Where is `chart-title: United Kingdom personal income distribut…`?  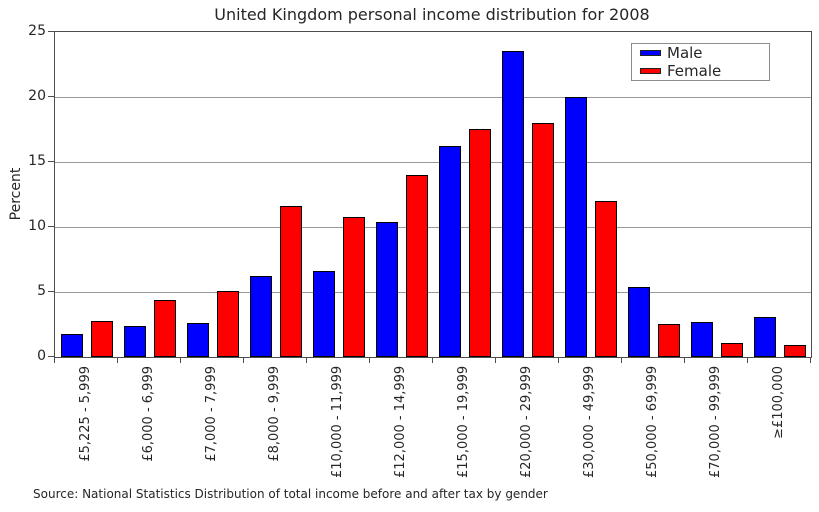 chart-title: United Kingdom personal income distribut… is located at coordinates (432, 14).